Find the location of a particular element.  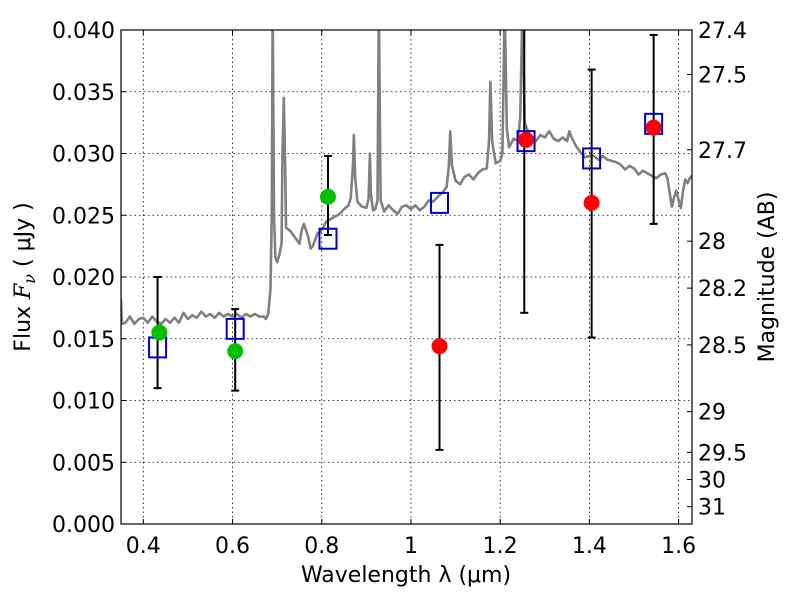

y2-tick-label: 27.7 is located at coordinates (722, 151).